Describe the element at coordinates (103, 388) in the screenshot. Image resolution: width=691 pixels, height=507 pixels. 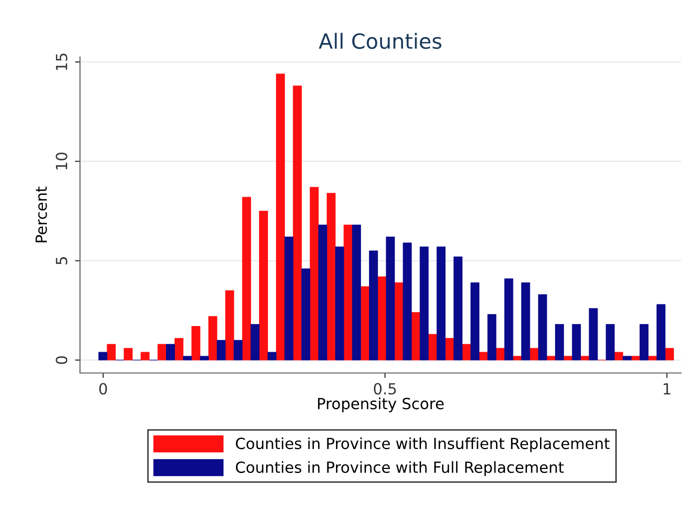
I see `x-tick-label: 0` at that location.